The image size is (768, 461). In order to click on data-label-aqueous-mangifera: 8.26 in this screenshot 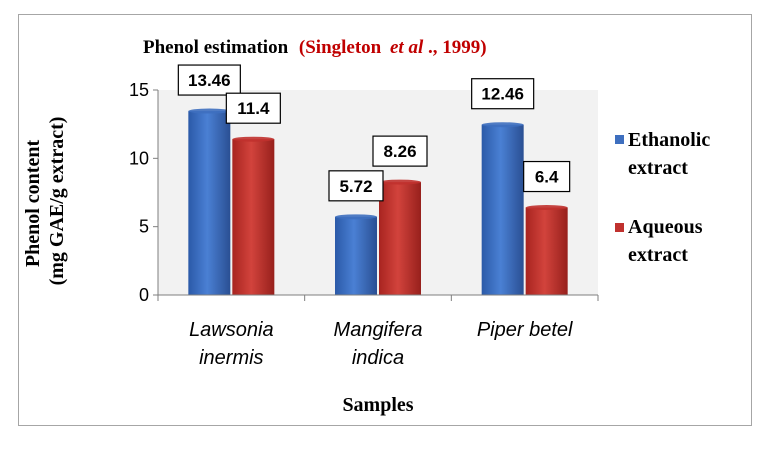, I will do `click(399, 151)`.